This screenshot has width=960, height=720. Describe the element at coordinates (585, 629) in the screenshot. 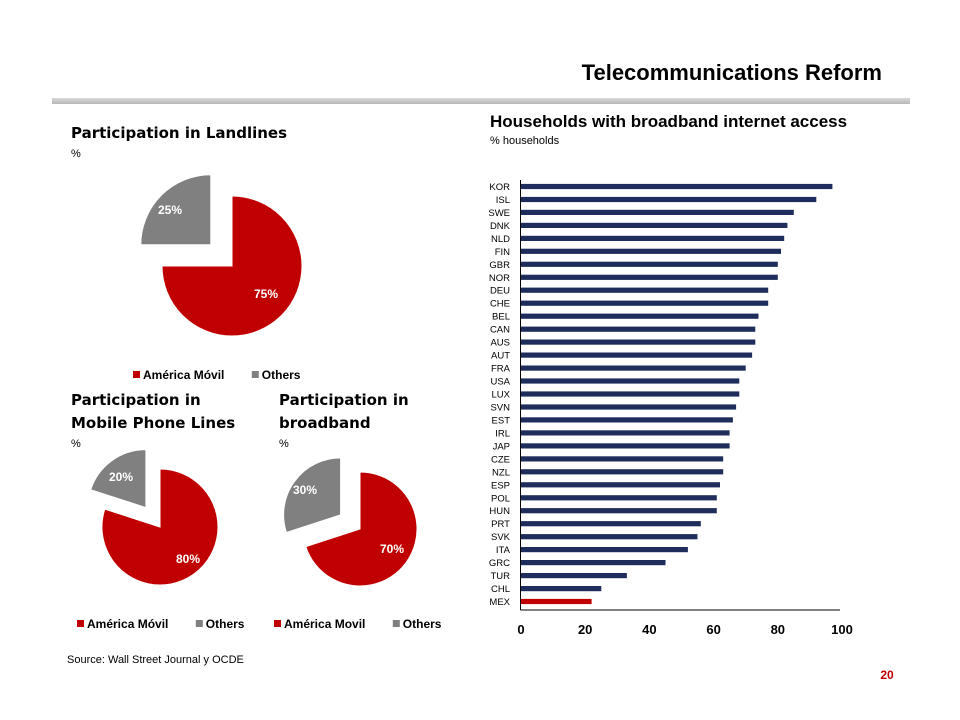

I see `bar-x-tick-20: 20` at that location.